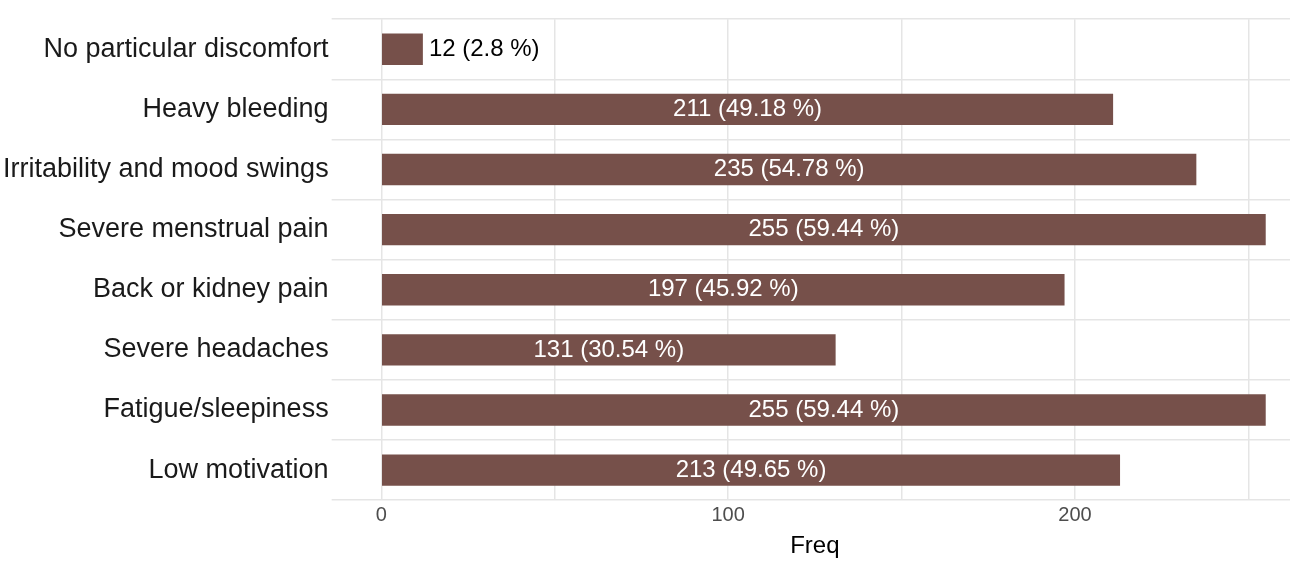  Describe the element at coordinates (193, 228) in the screenshot. I see `y-tick-label: Severe menstrual pain` at that location.